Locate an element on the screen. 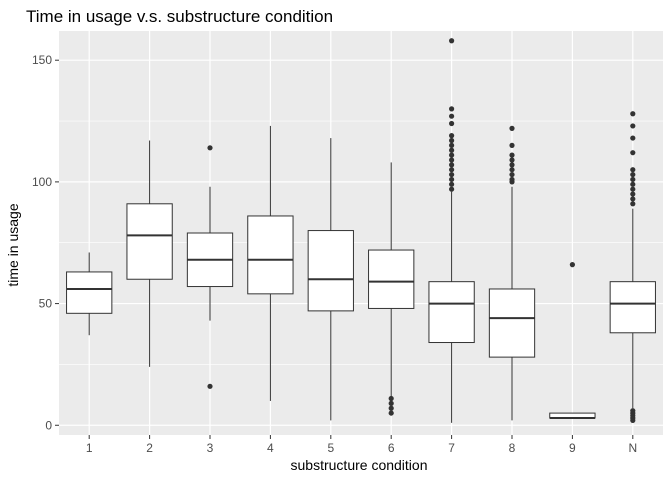 This screenshot has width=672, height=480. x-axis: 1 2 3 4 5 6 7 8 9 N is located at coordinates (361, 445).